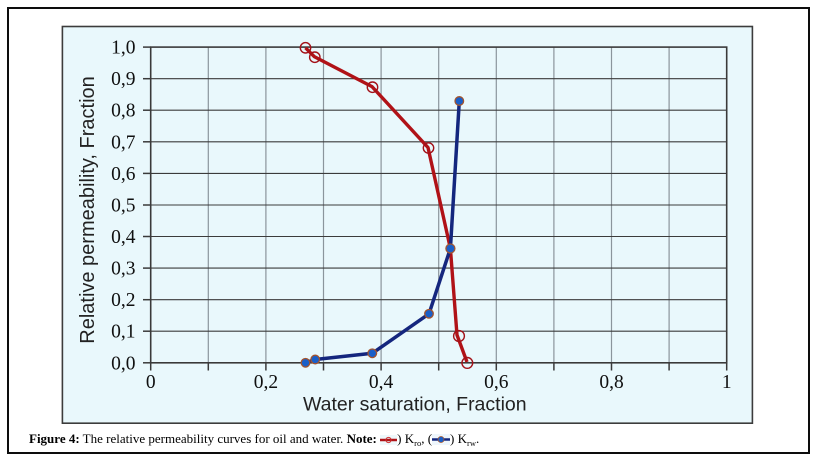  I want to click on svg-text: 0,0, so click(123, 363).